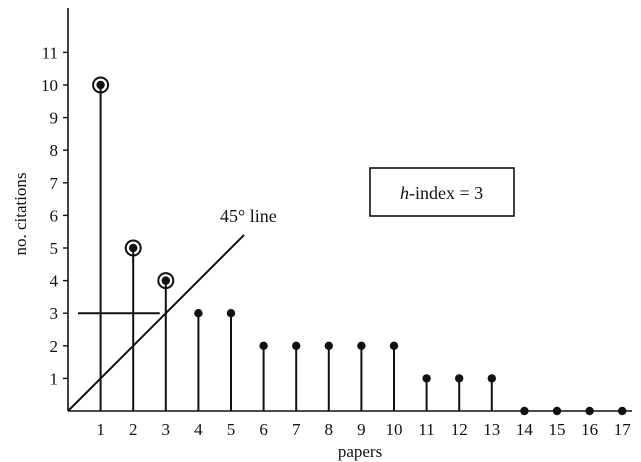  What do you see at coordinates (54, 281) in the screenshot?
I see `y-tick-label: 4` at bounding box center [54, 281].